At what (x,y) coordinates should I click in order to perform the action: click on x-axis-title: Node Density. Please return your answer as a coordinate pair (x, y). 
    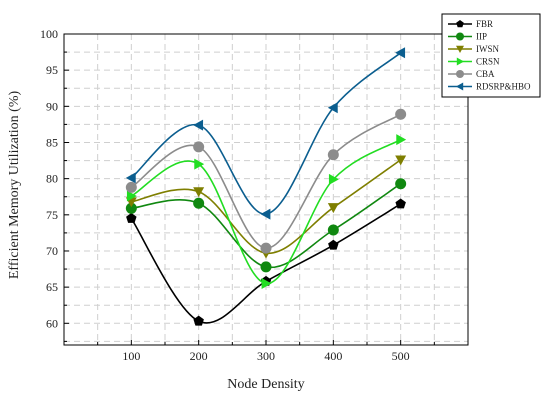
    Looking at the image, I should click on (265, 384).